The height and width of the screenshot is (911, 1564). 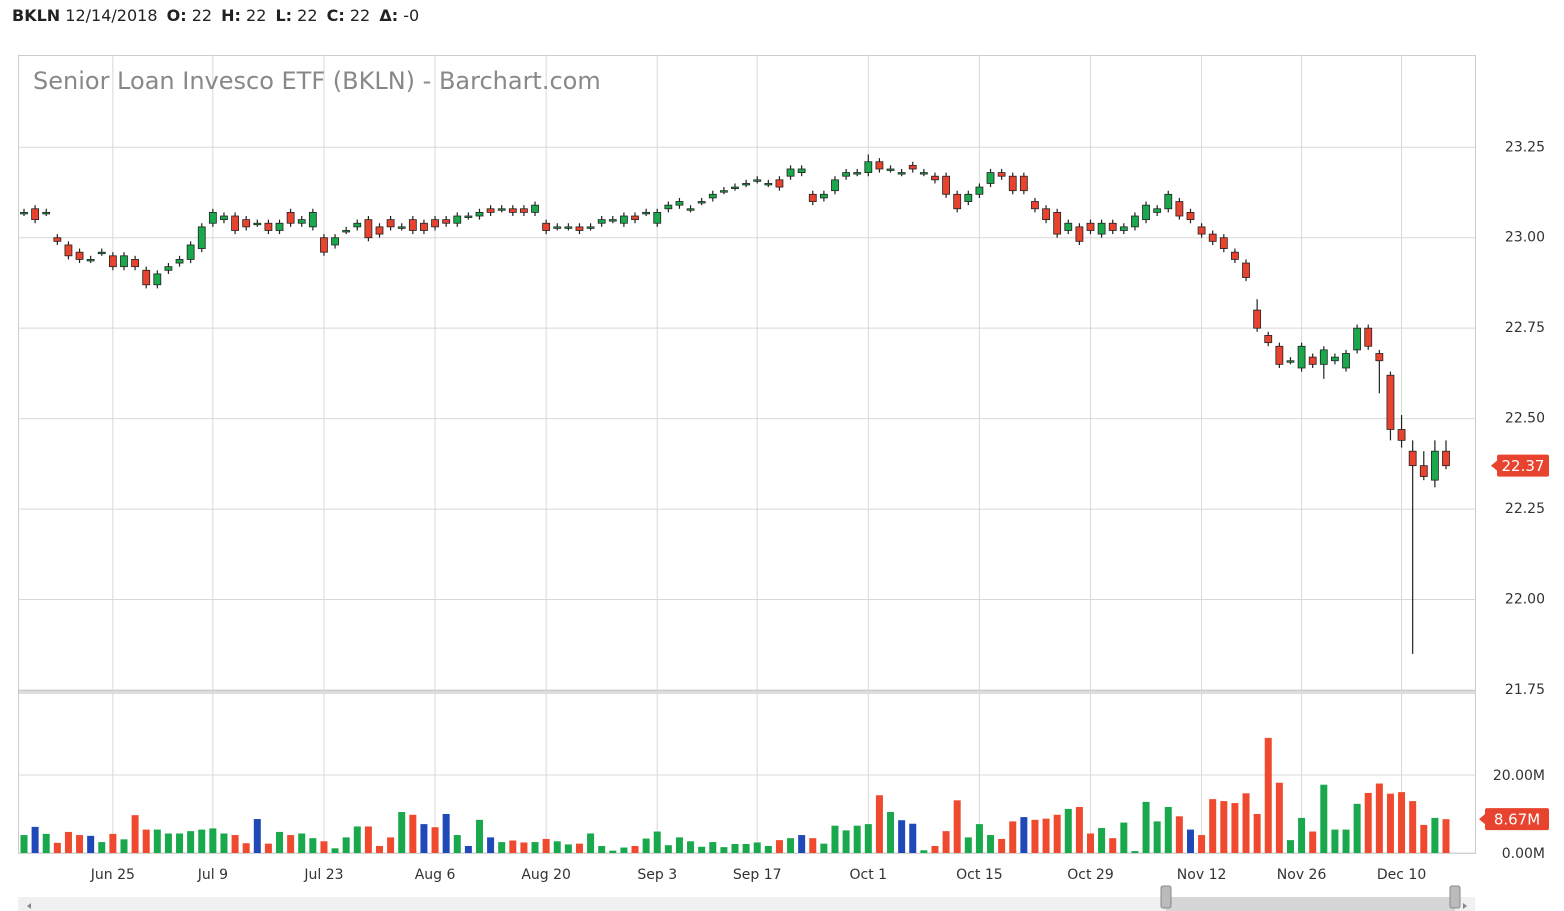 What do you see at coordinates (1519, 776) in the screenshot?
I see `volume-tick-label: 20.00M` at bounding box center [1519, 776].